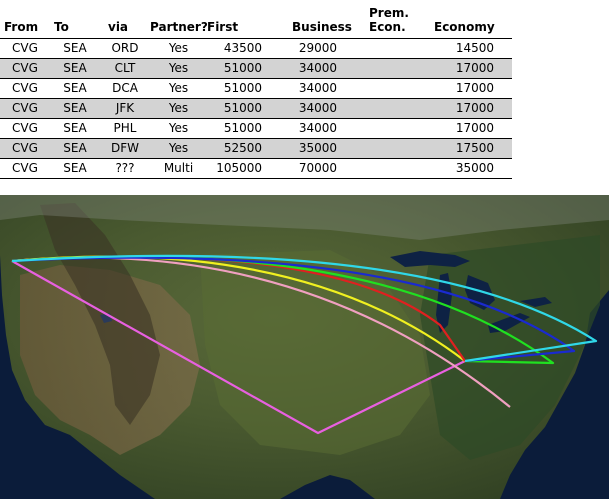 Image resolution: width=609 pixels, height=499 pixels. I want to click on header-partner: Partner?, so click(179, 27).